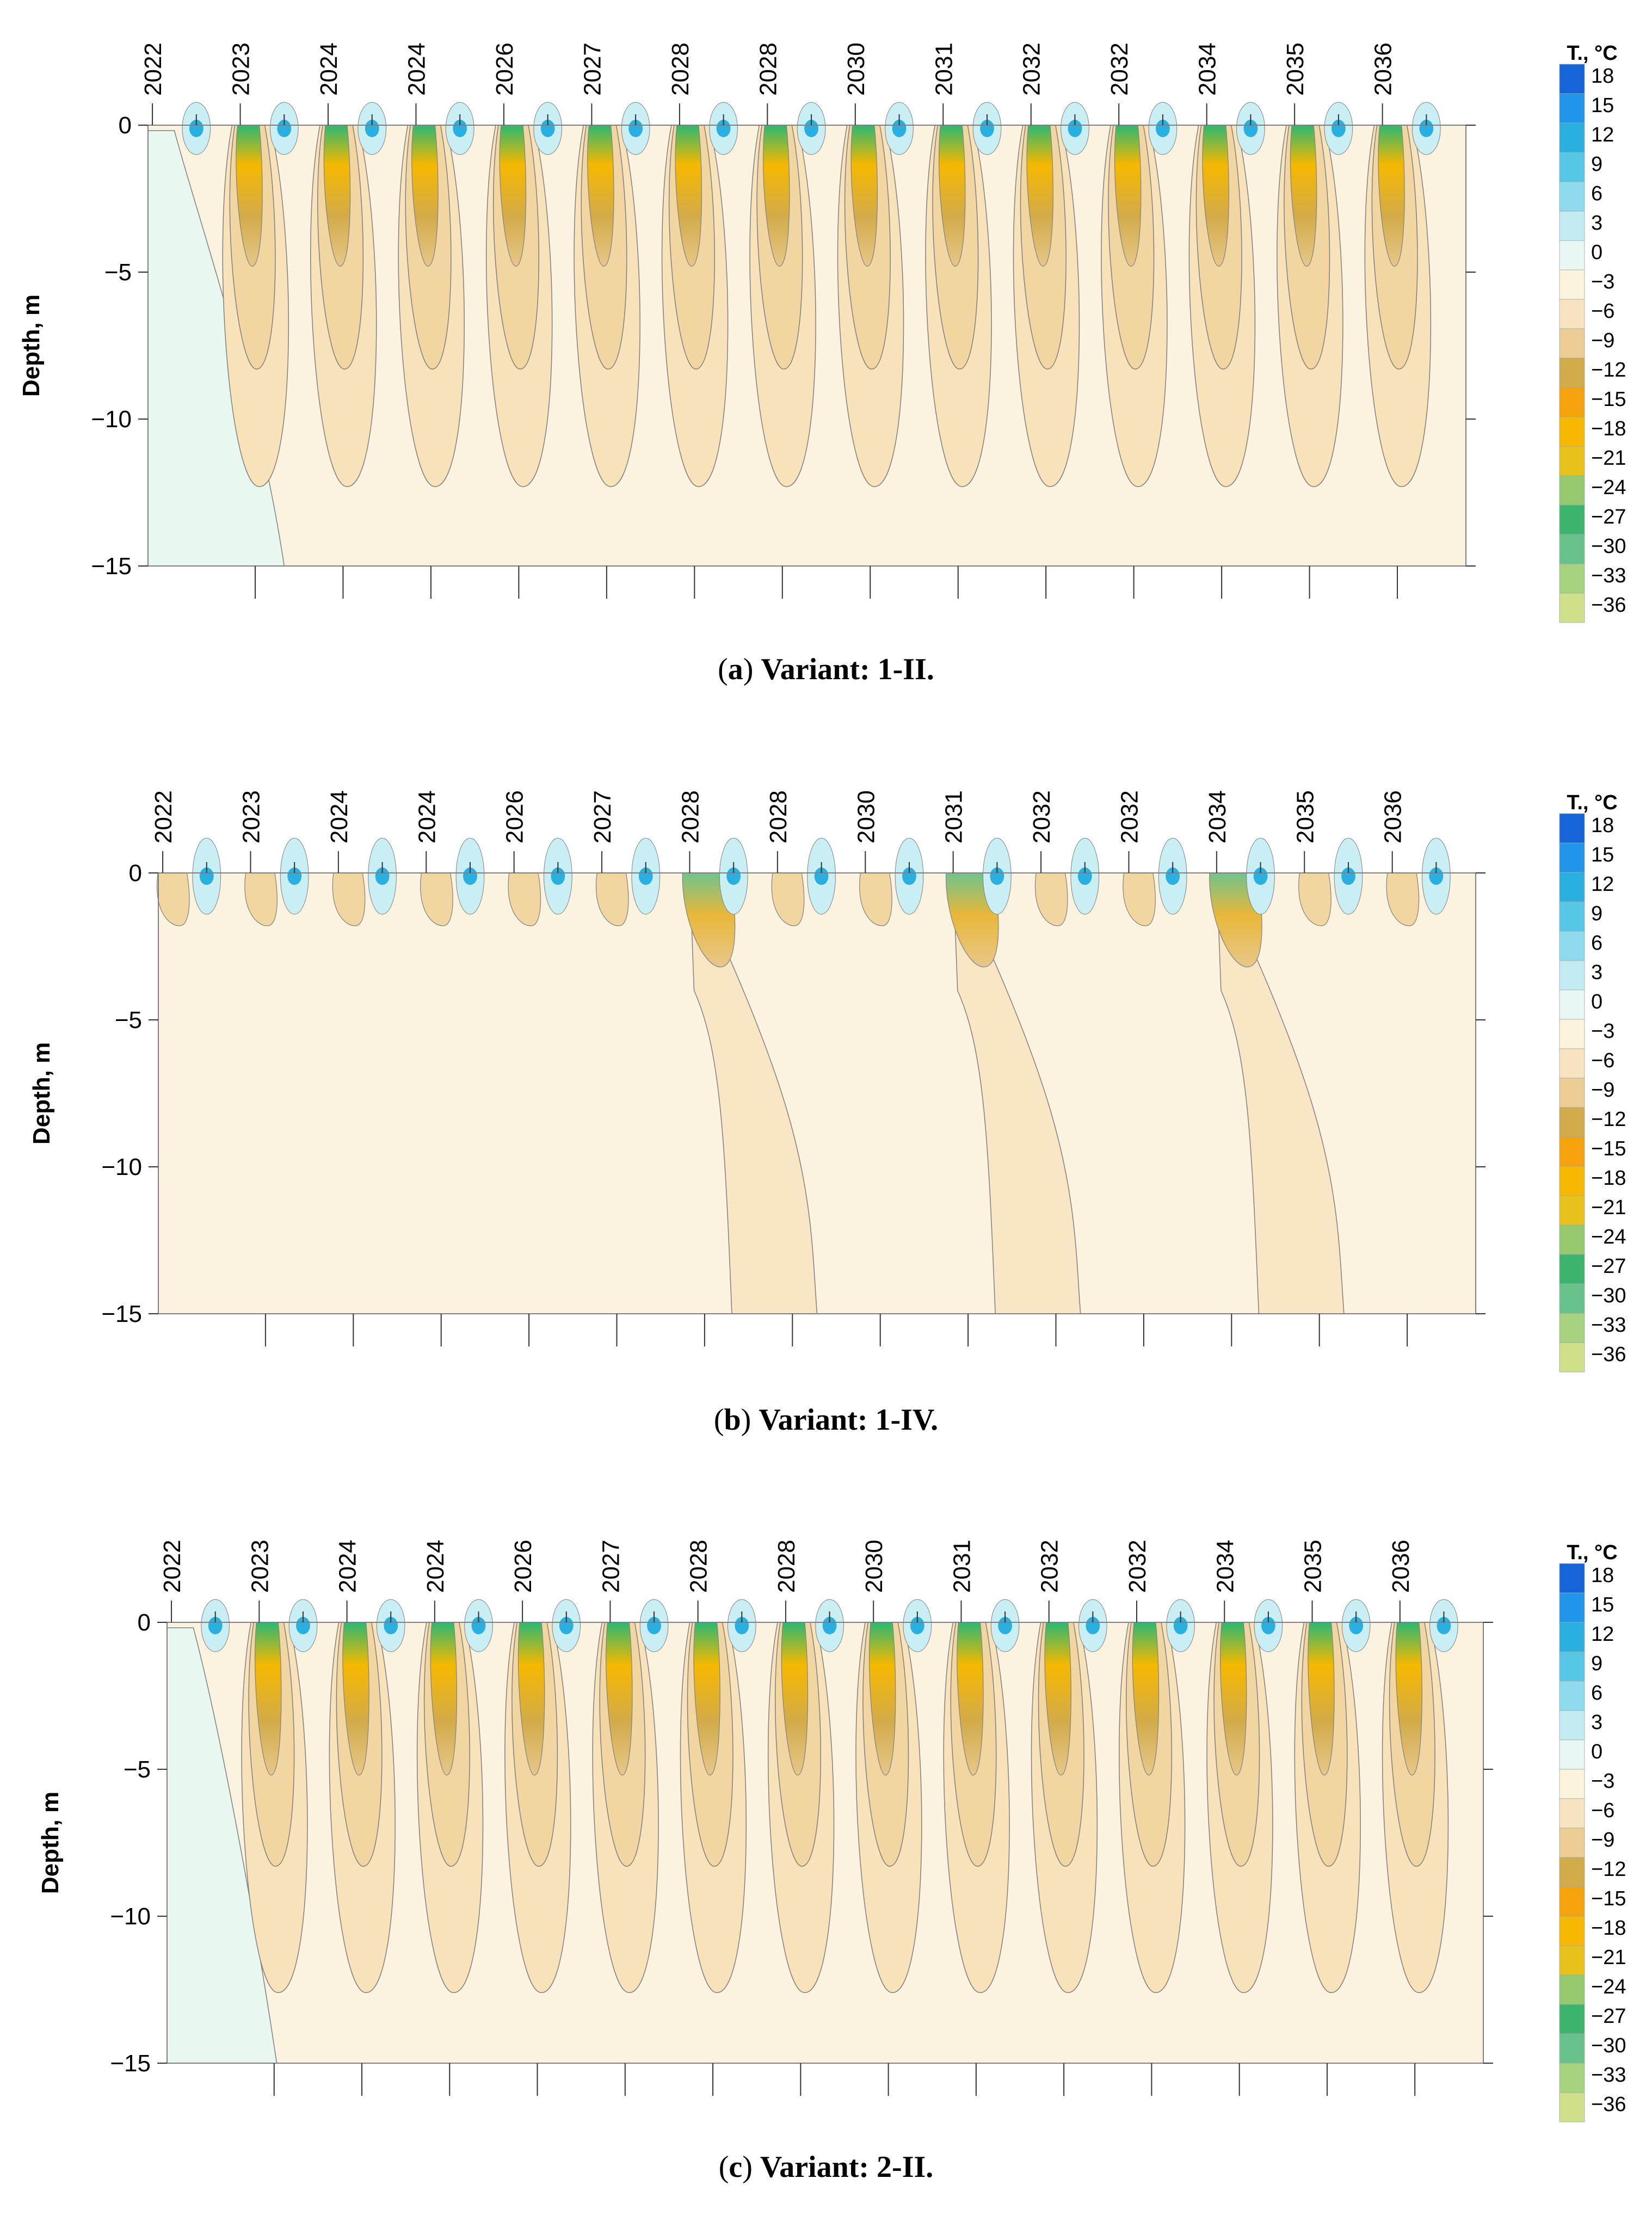 The height and width of the screenshot is (2215, 1652). Describe the element at coordinates (1609, 1957) in the screenshot. I see `colorbar-label: −21` at that location.